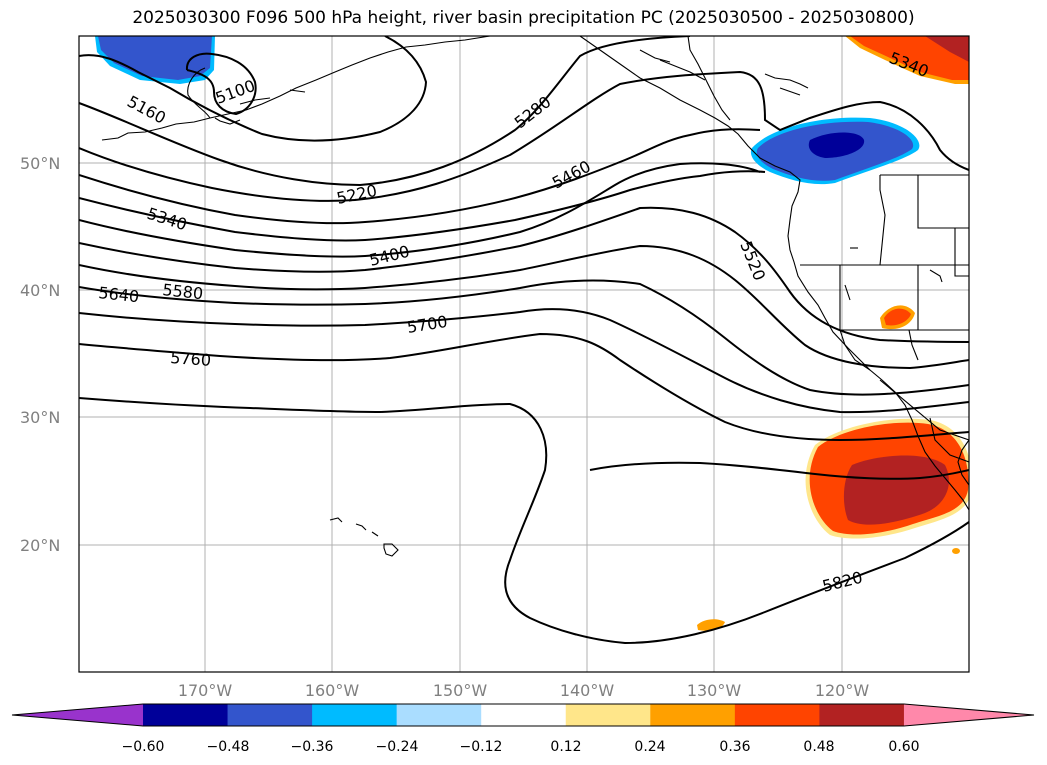 This screenshot has width=1047, height=765. I want to click on lat-label-50n: 50°N, so click(40, 163).